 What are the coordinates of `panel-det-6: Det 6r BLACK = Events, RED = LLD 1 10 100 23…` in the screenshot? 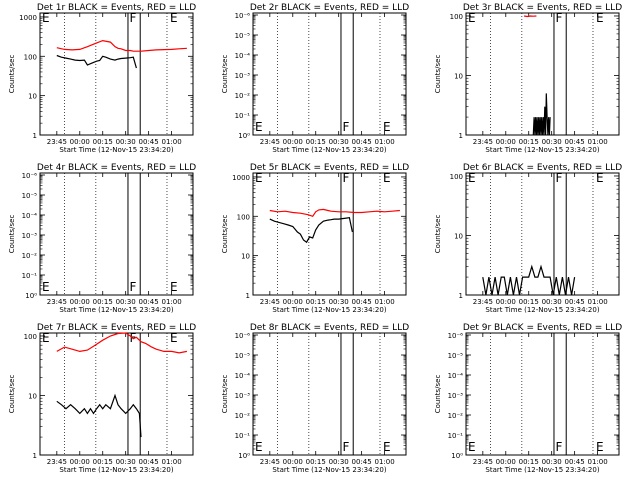 It's located at (528, 238).